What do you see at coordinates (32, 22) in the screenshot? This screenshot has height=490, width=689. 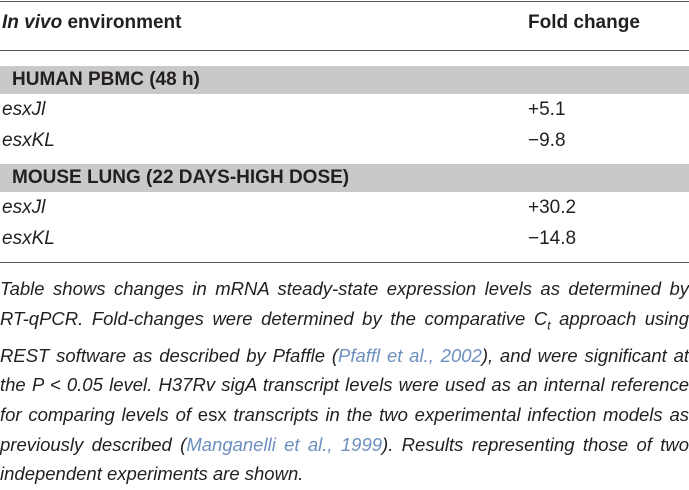 I see `header-italic: In vivo` at bounding box center [32, 22].